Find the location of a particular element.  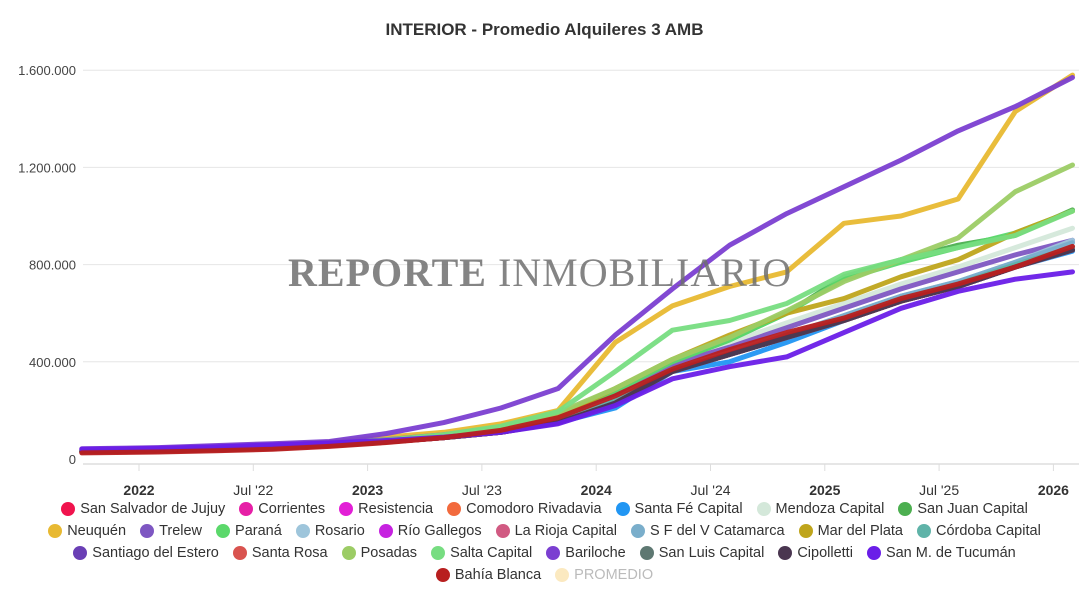

legend-item: Bahía Blanca is located at coordinates (488, 575).